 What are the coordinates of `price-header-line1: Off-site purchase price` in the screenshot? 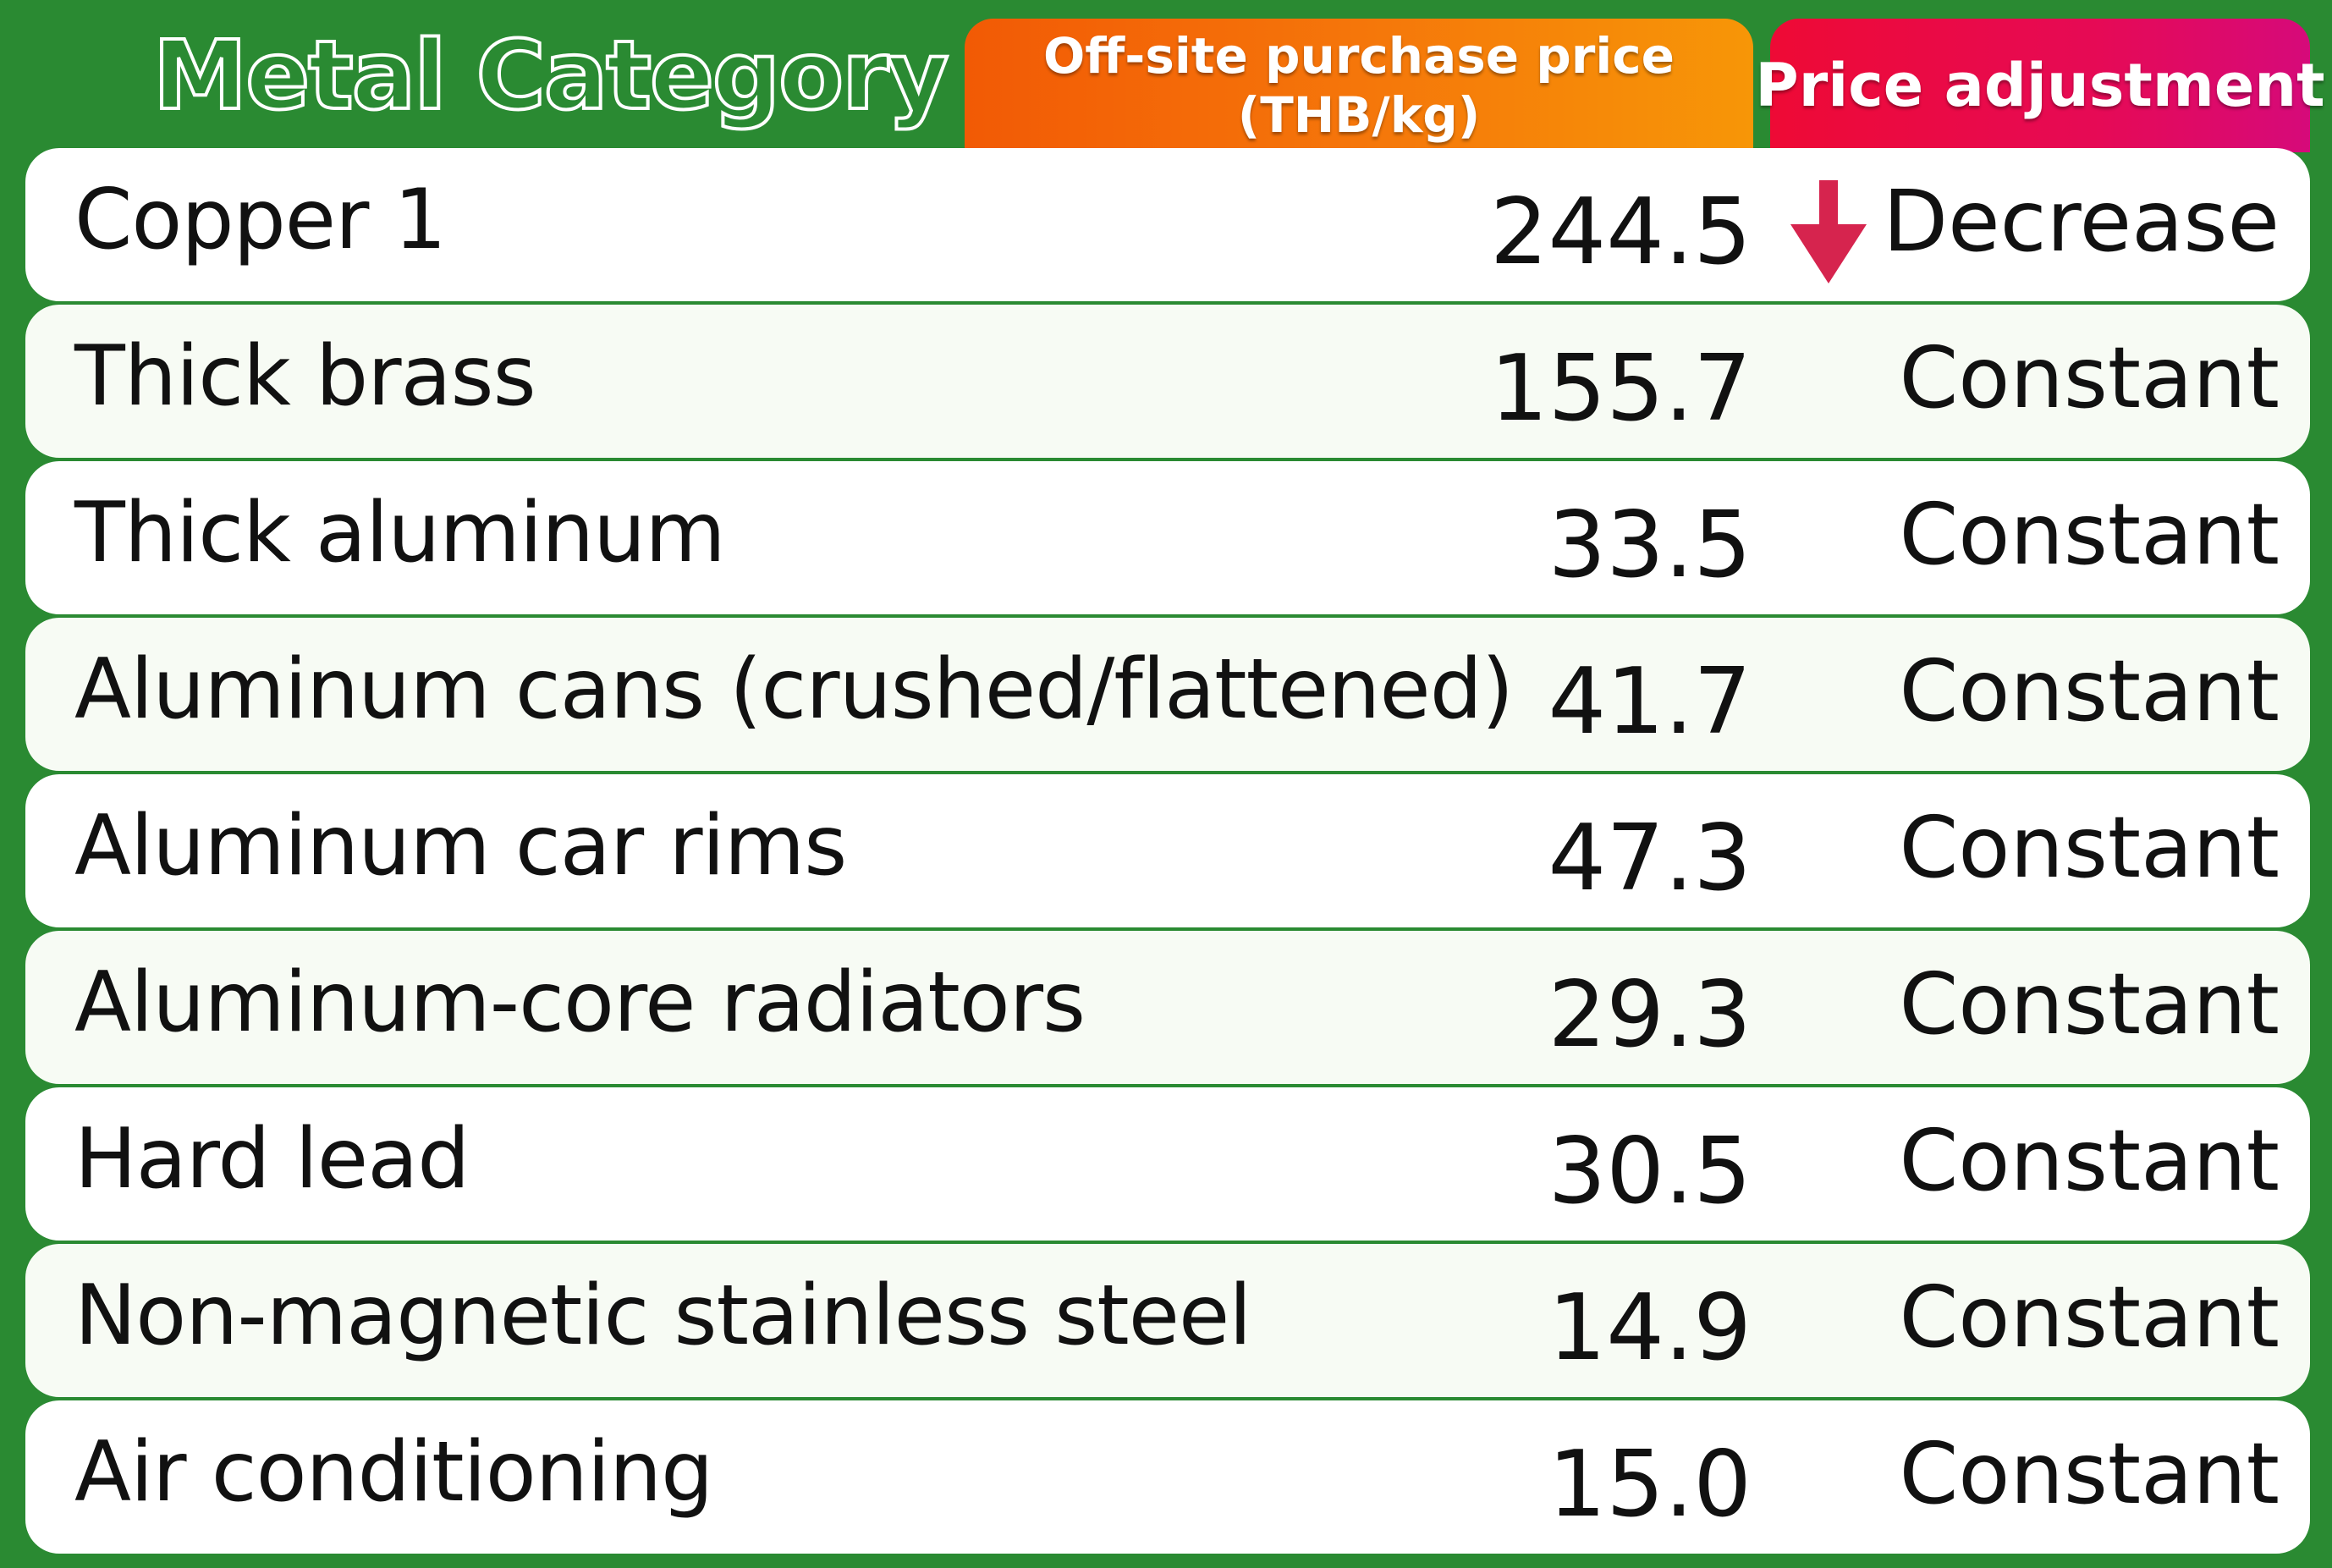 It's located at (1358, 56).